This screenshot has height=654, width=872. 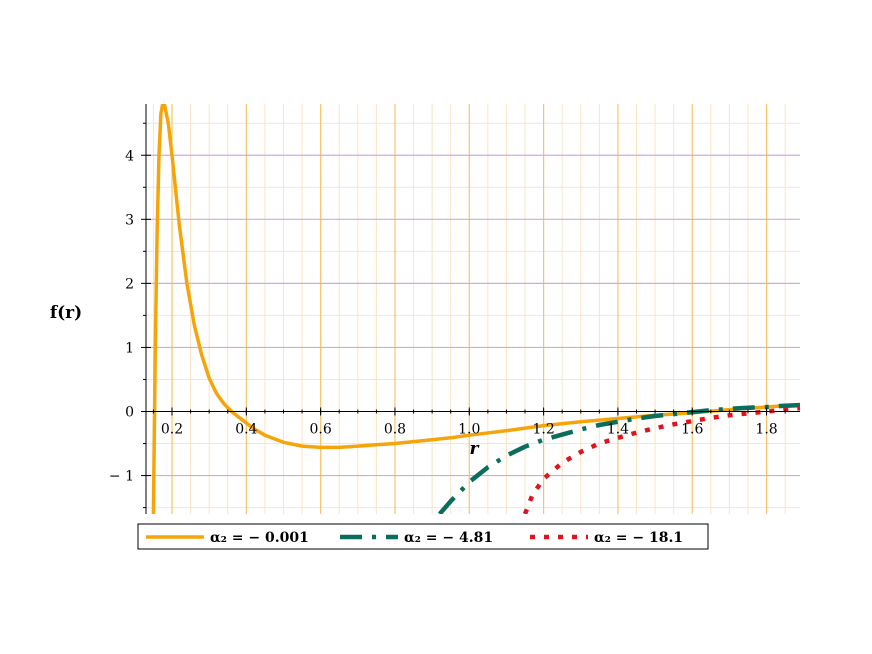 I want to click on x-tick-label: 1.0, so click(x=469, y=430).